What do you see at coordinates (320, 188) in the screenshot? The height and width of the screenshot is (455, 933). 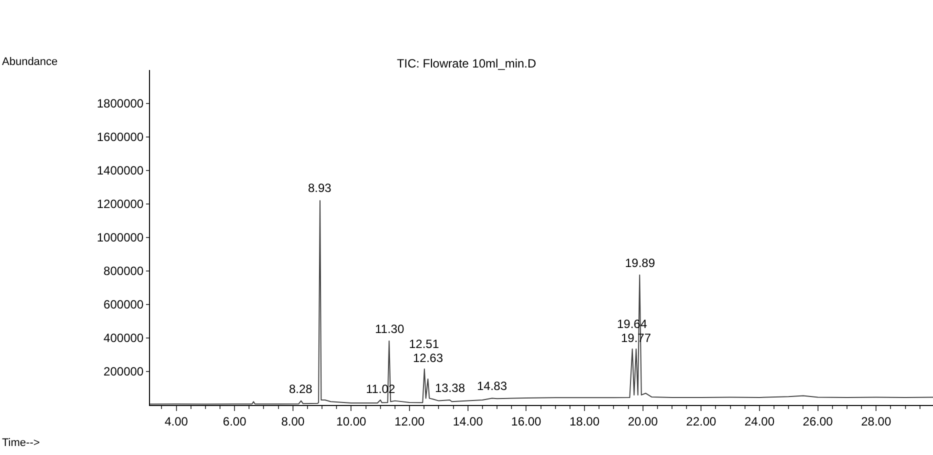 I see `annotation: 8.93` at bounding box center [320, 188].